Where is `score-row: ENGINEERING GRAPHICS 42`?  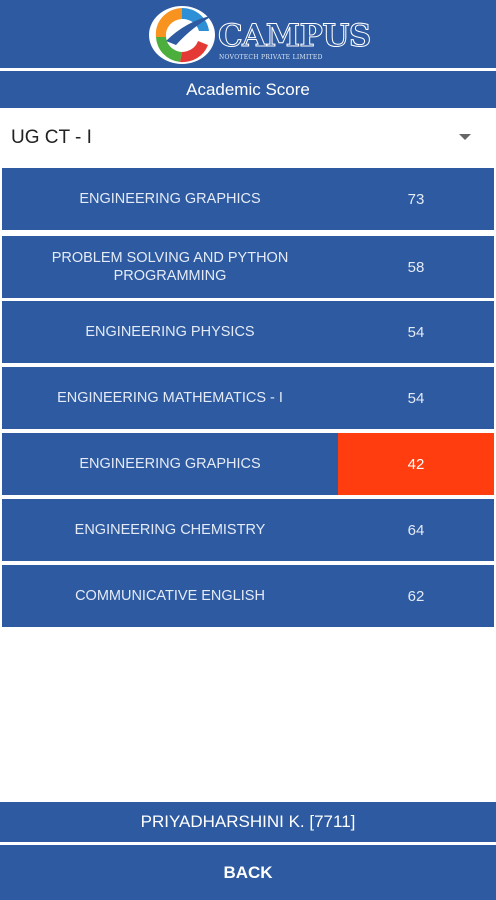 score-row: ENGINEERING GRAPHICS 42 is located at coordinates (248, 464).